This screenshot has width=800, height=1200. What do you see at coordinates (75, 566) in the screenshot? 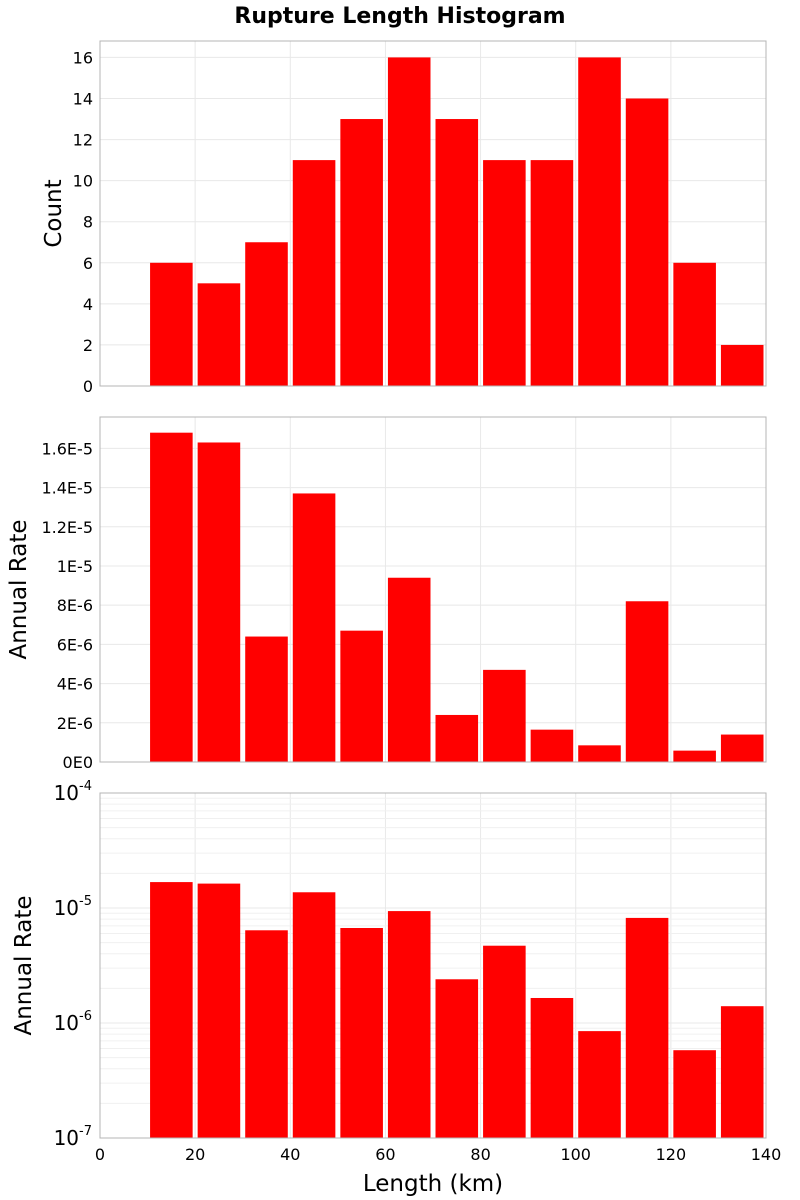
I see `y-tick-label: 1E-5` at bounding box center [75, 566].